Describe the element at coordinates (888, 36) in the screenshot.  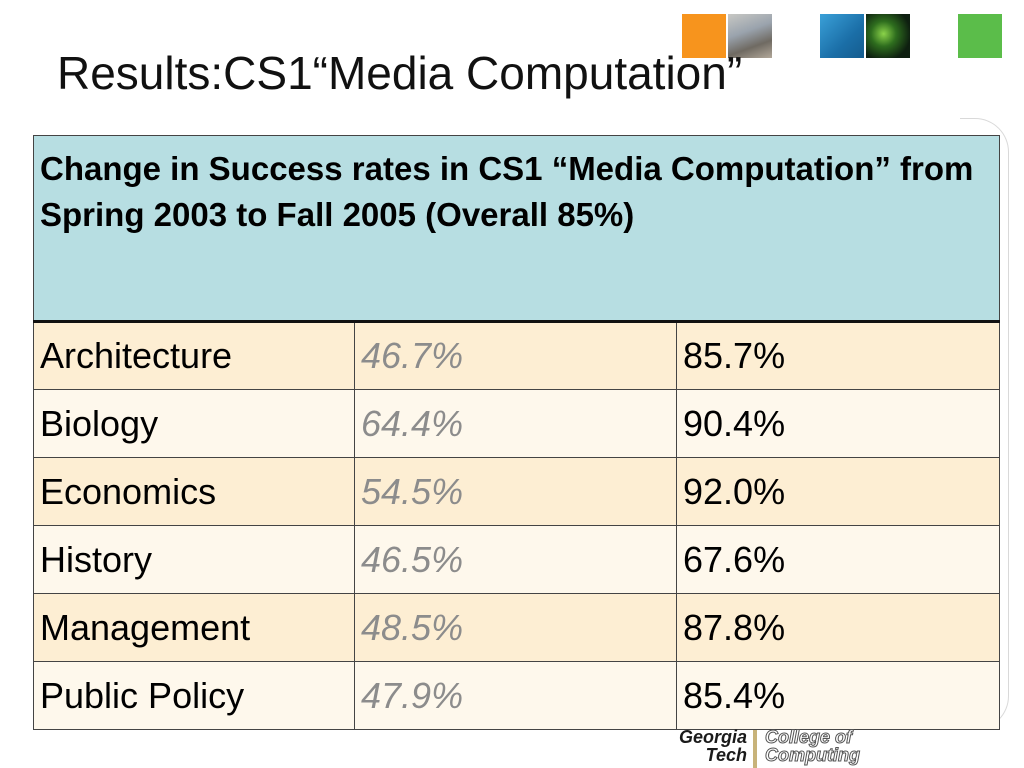
I see `network-photo-square` at that location.